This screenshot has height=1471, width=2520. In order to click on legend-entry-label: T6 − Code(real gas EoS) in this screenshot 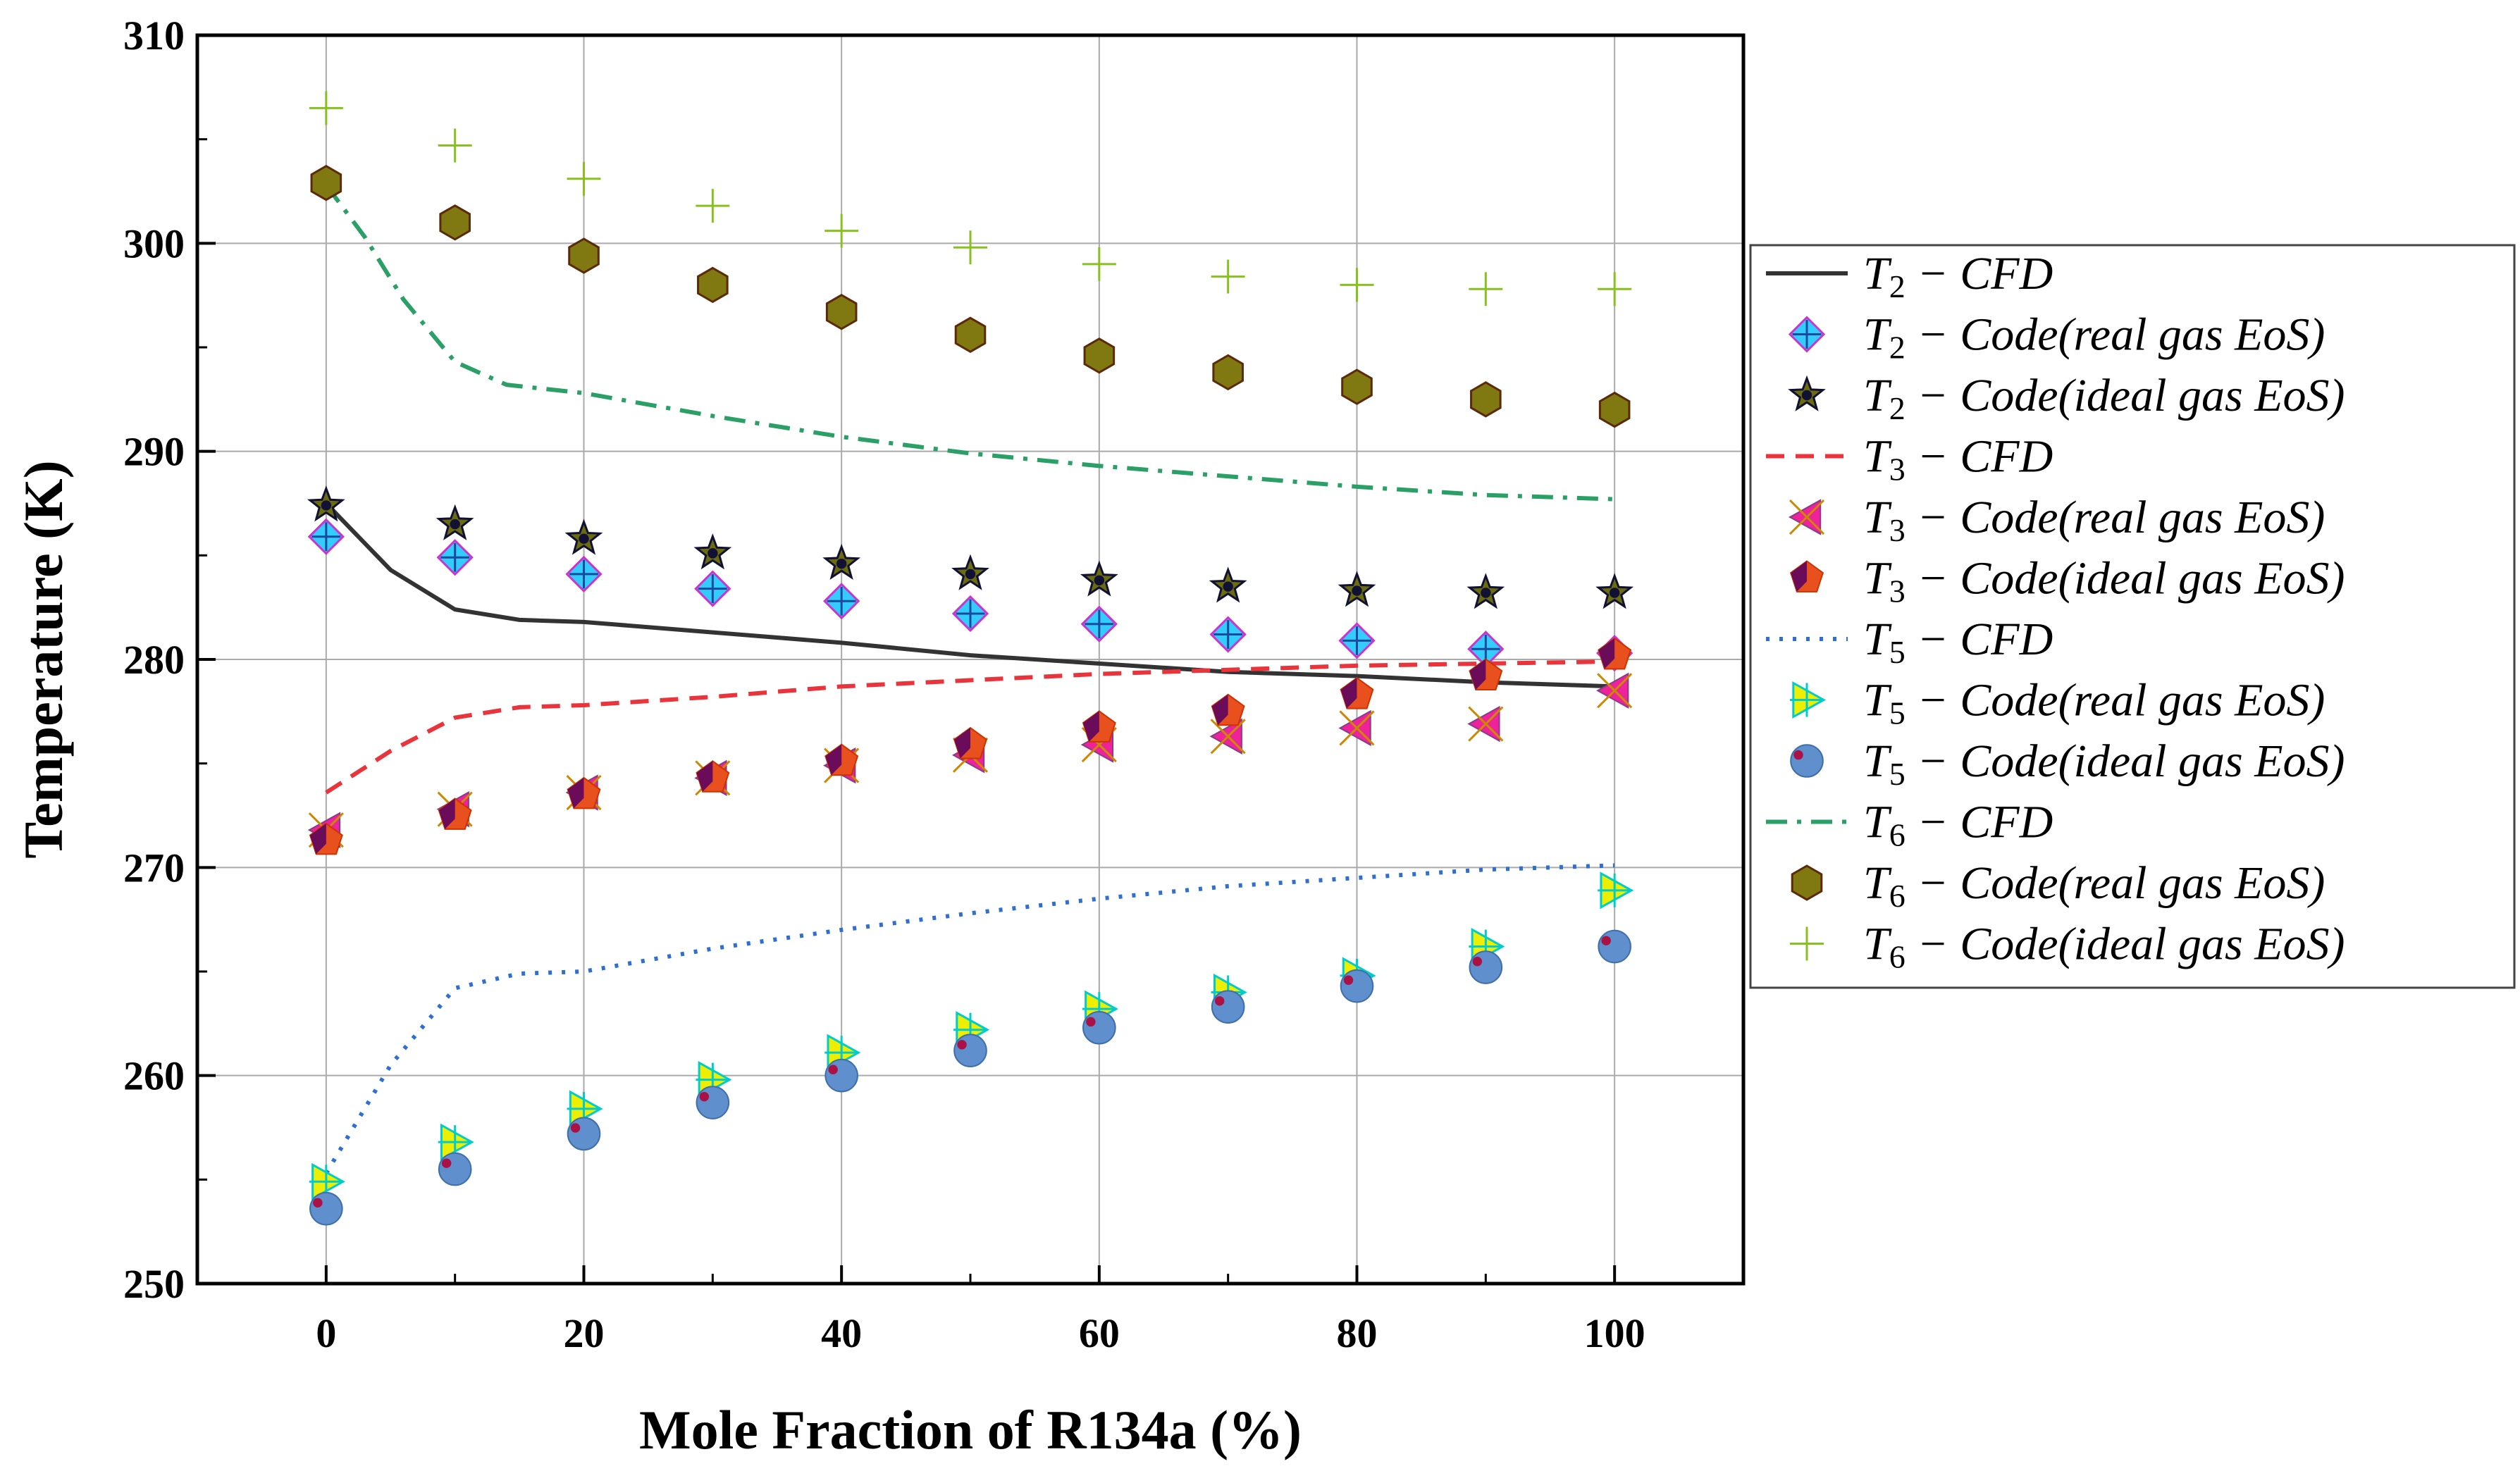, I will do `click(2094, 886)`.